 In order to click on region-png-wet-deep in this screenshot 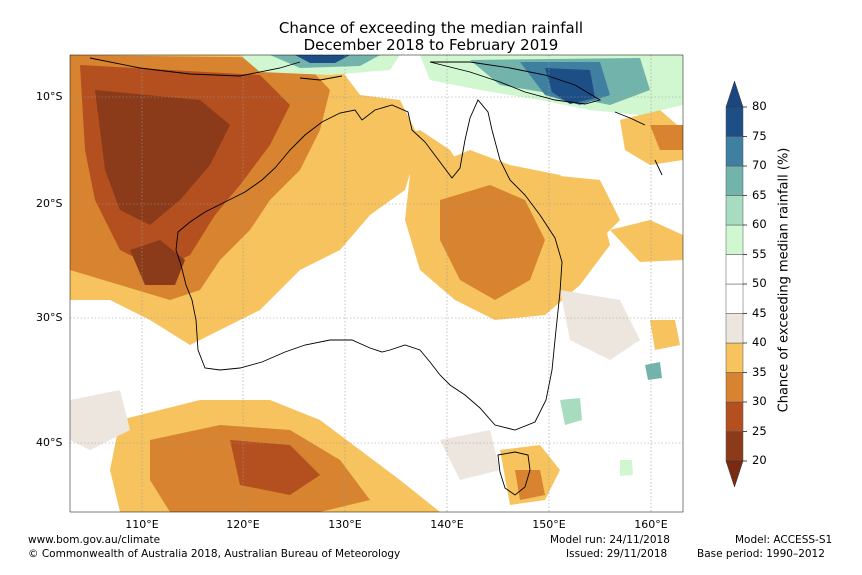, I will do `click(570, 86)`.